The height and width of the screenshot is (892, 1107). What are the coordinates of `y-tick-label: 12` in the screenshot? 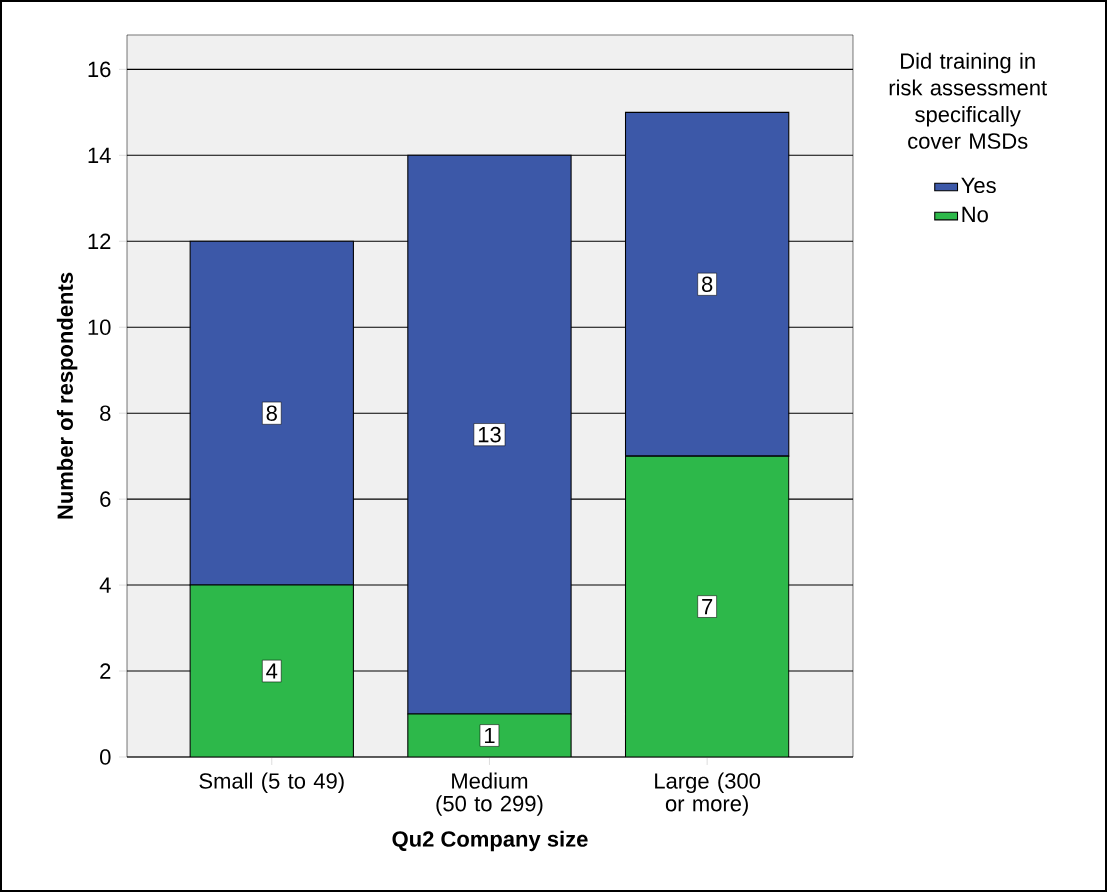 It's located at (99, 241).